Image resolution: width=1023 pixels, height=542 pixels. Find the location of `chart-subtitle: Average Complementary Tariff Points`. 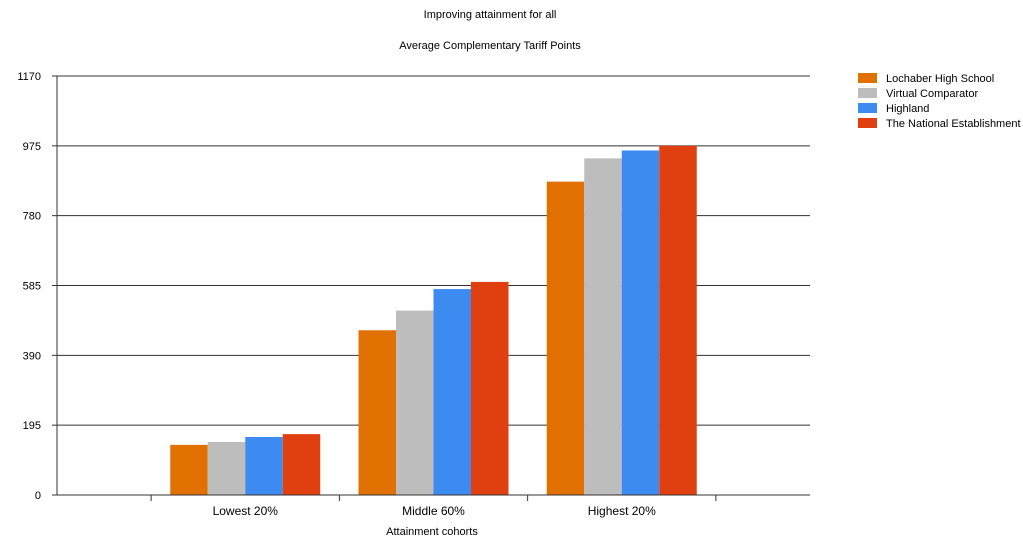

chart-subtitle: Average Complementary Tariff Points is located at coordinates (490, 46).